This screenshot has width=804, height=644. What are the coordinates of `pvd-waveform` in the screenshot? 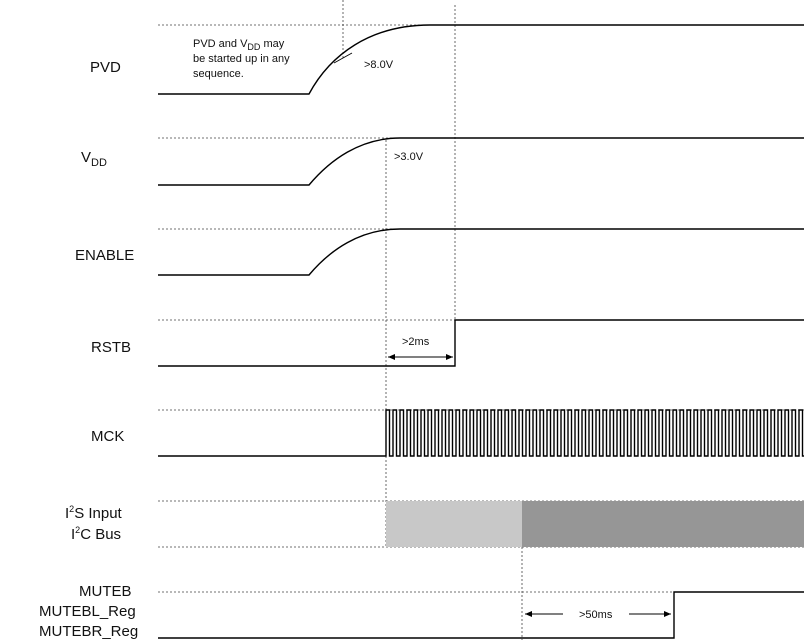 It's located at (481, 59).